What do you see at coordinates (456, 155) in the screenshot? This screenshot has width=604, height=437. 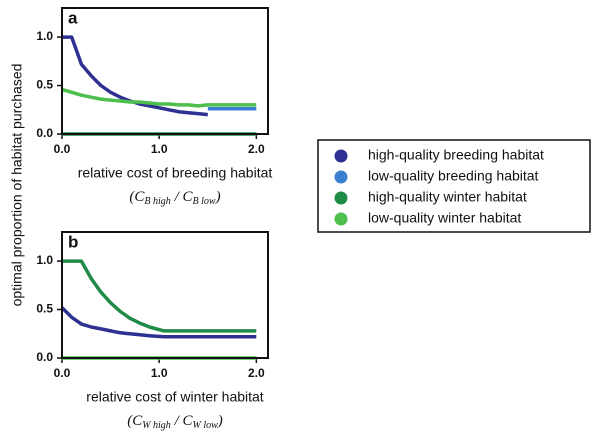 I see `legend-label: high-quality breeding habitat` at bounding box center [456, 155].